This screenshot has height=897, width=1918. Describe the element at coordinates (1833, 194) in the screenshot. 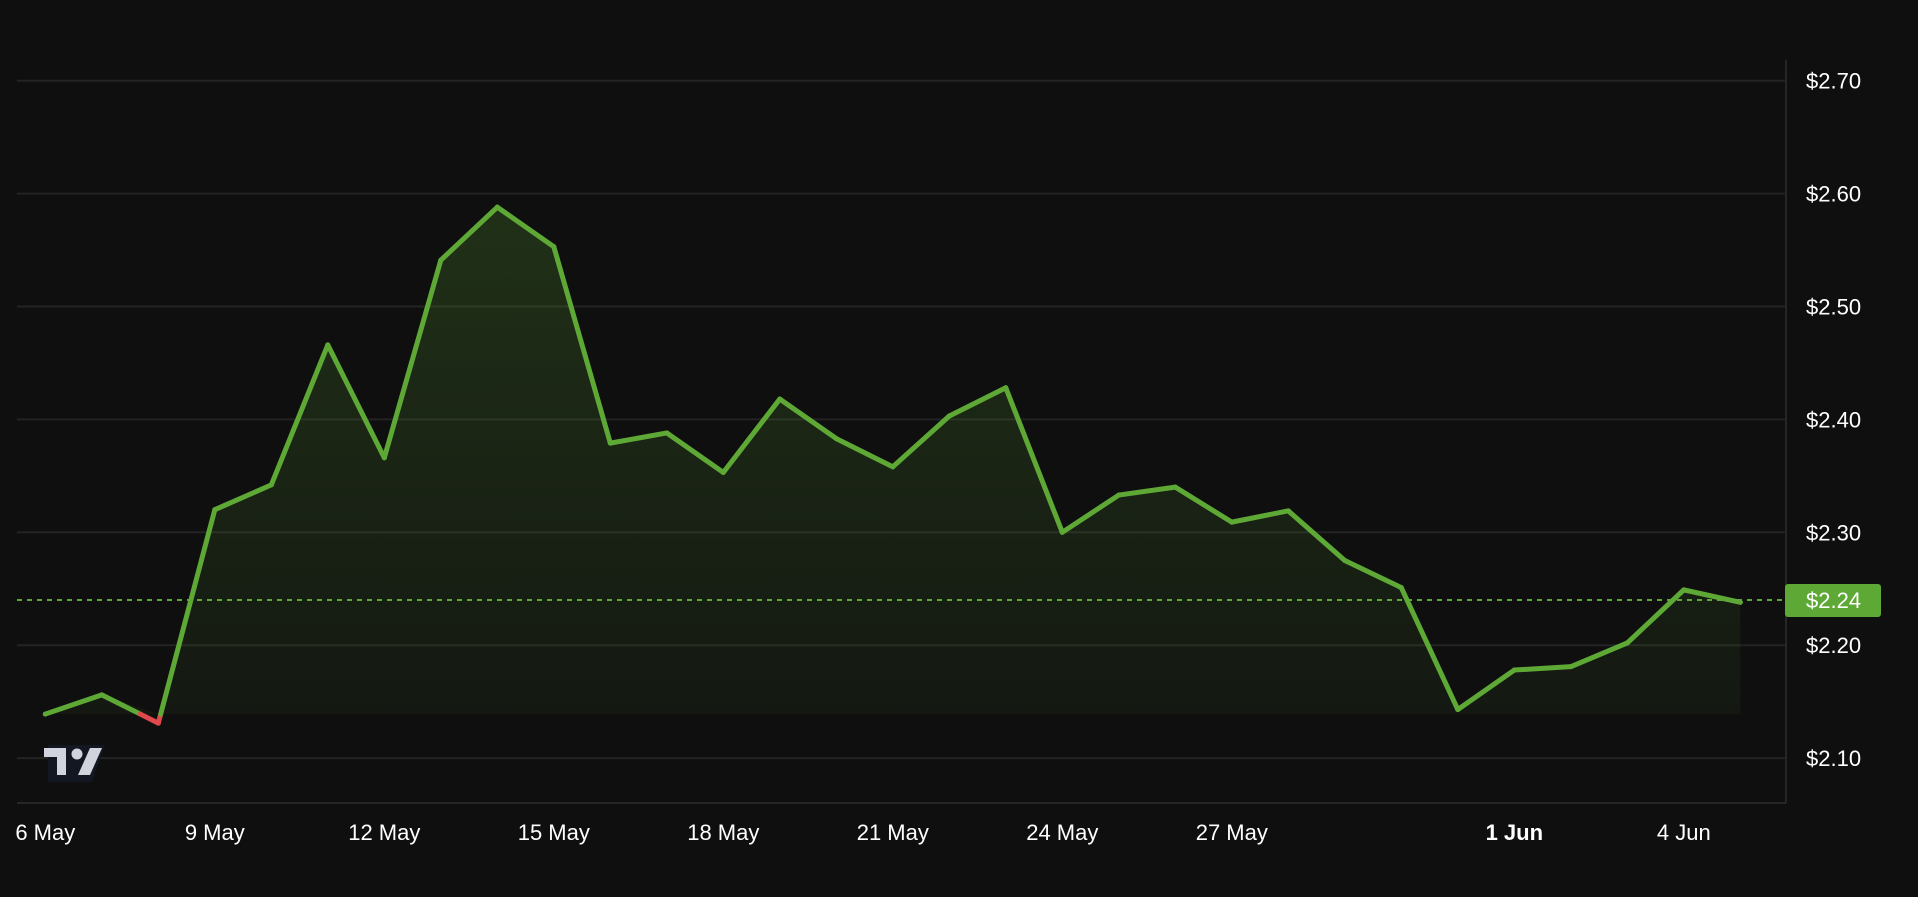

I see `y-tick-label: $2.60` at that location.